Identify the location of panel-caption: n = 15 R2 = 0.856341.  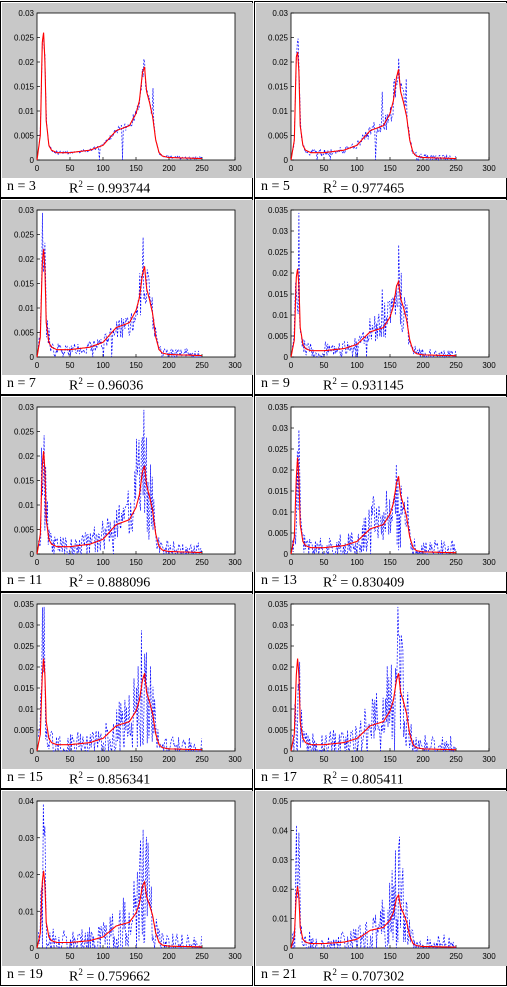
(126, 778).